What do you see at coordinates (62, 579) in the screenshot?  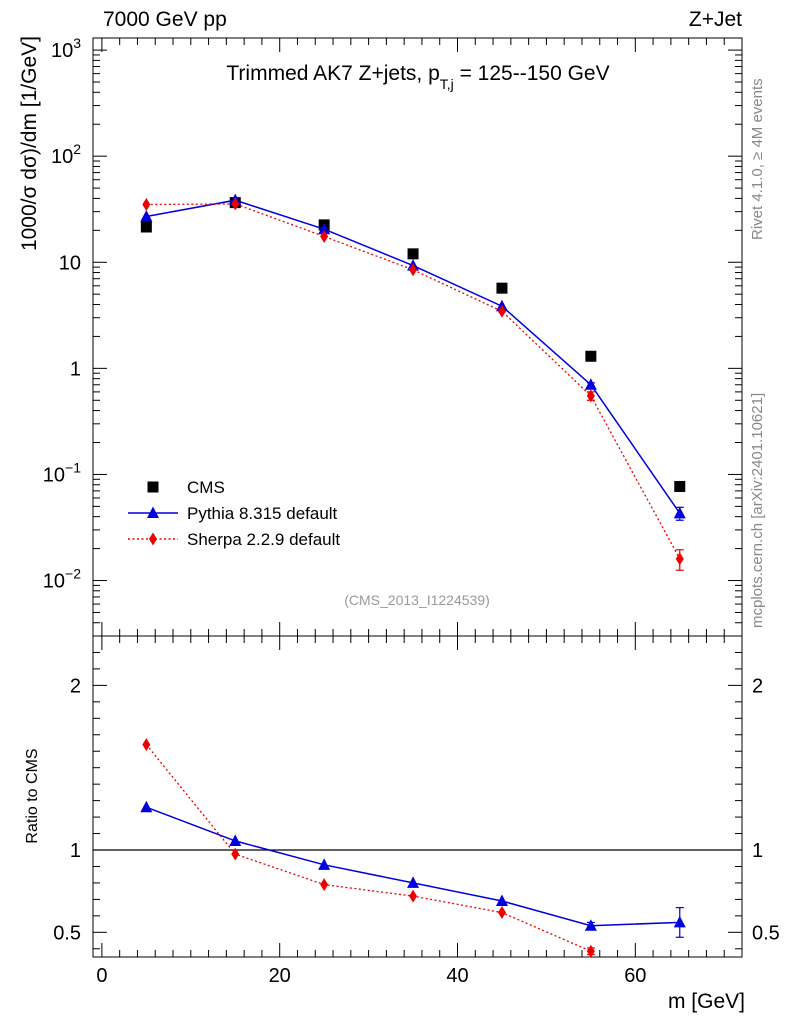 I see `y-tick-label: 10⁻²` at bounding box center [62, 579].